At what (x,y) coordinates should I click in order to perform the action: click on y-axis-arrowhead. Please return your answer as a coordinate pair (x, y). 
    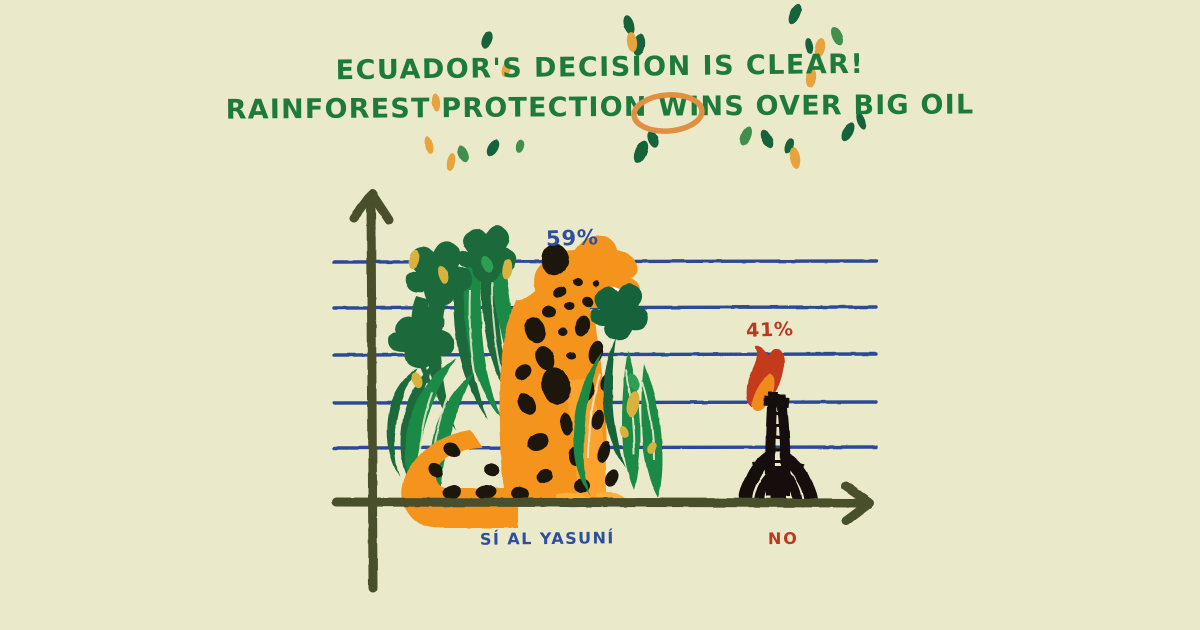
    Looking at the image, I should click on (371, 207).